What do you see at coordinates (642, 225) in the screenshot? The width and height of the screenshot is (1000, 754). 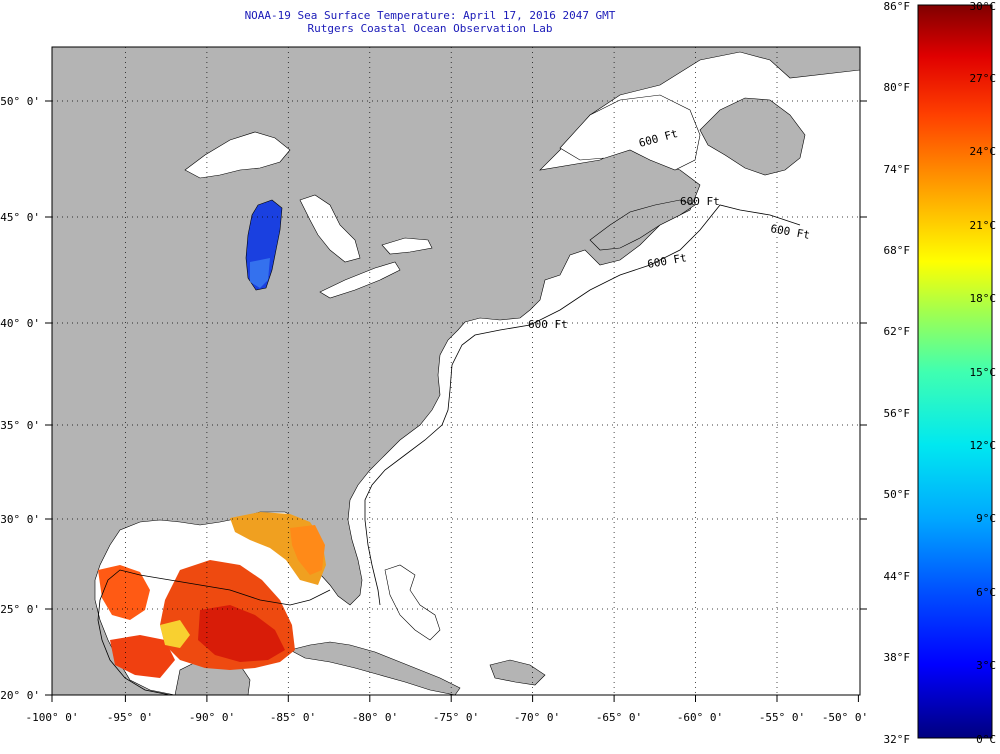 I see `land-nova-scotia` at bounding box center [642, 225].